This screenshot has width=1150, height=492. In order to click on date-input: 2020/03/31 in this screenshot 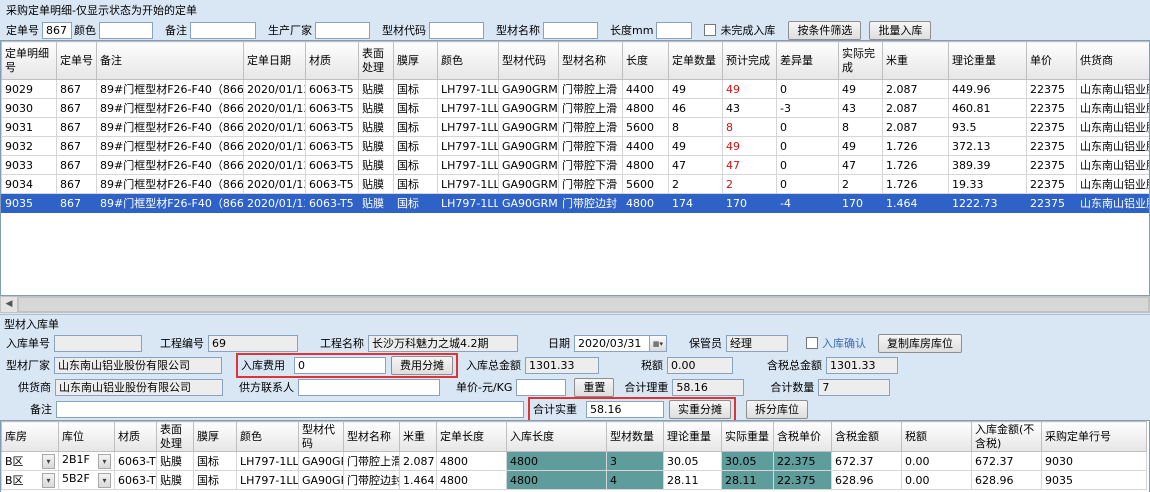, I will do `click(612, 343)`.